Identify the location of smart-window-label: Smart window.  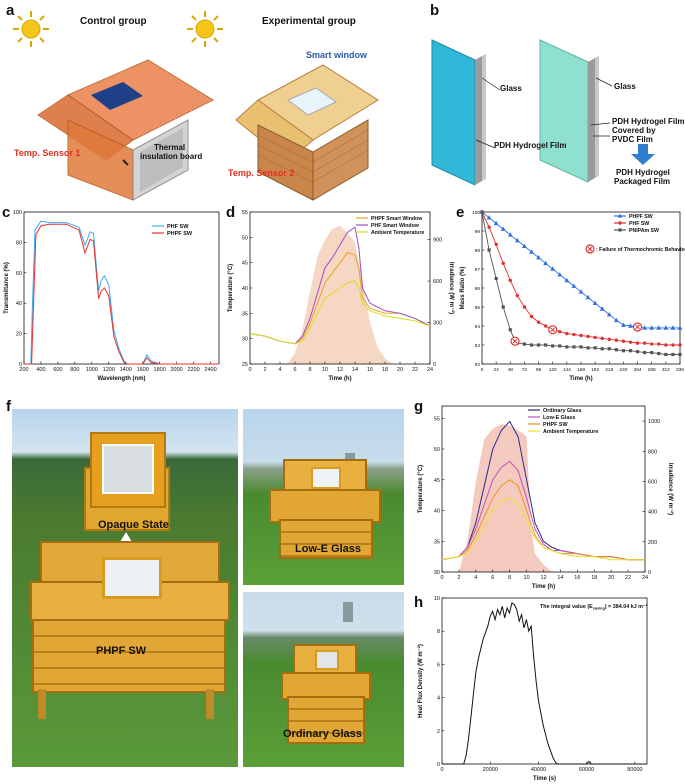
(337, 55).